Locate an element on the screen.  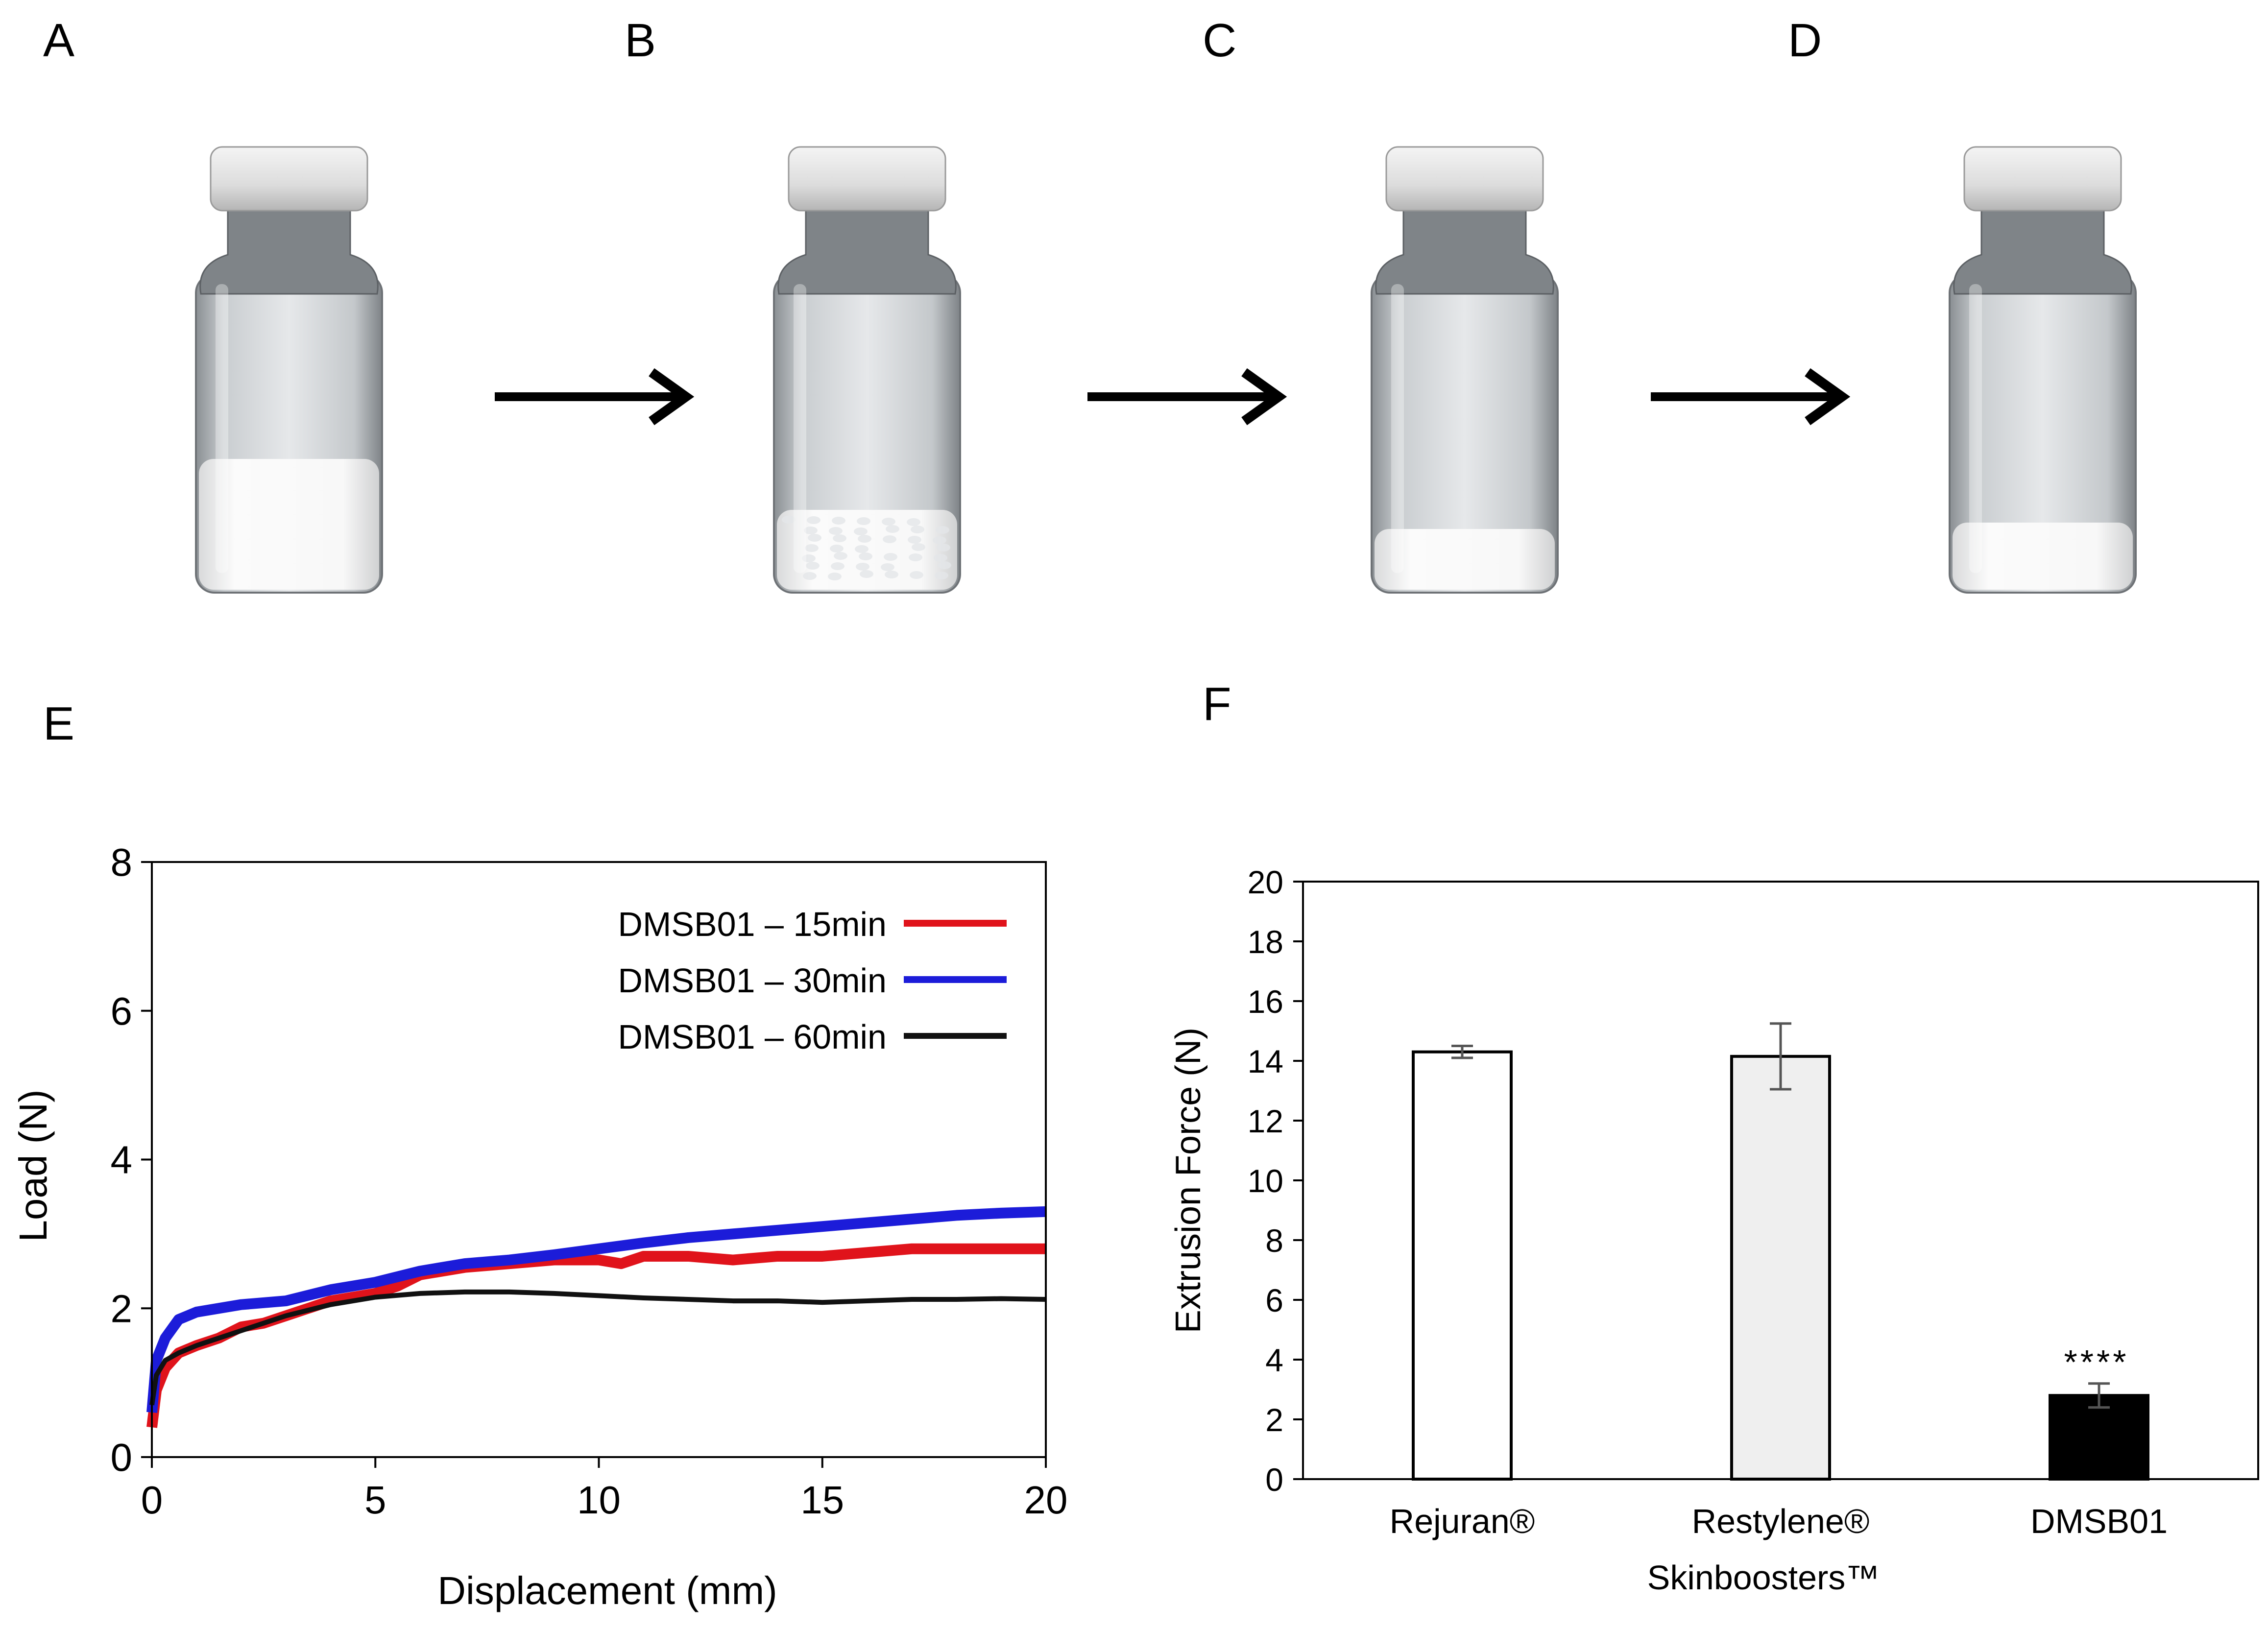
x-axis-title: Displacement (mm) is located at coordinates (607, 1590).